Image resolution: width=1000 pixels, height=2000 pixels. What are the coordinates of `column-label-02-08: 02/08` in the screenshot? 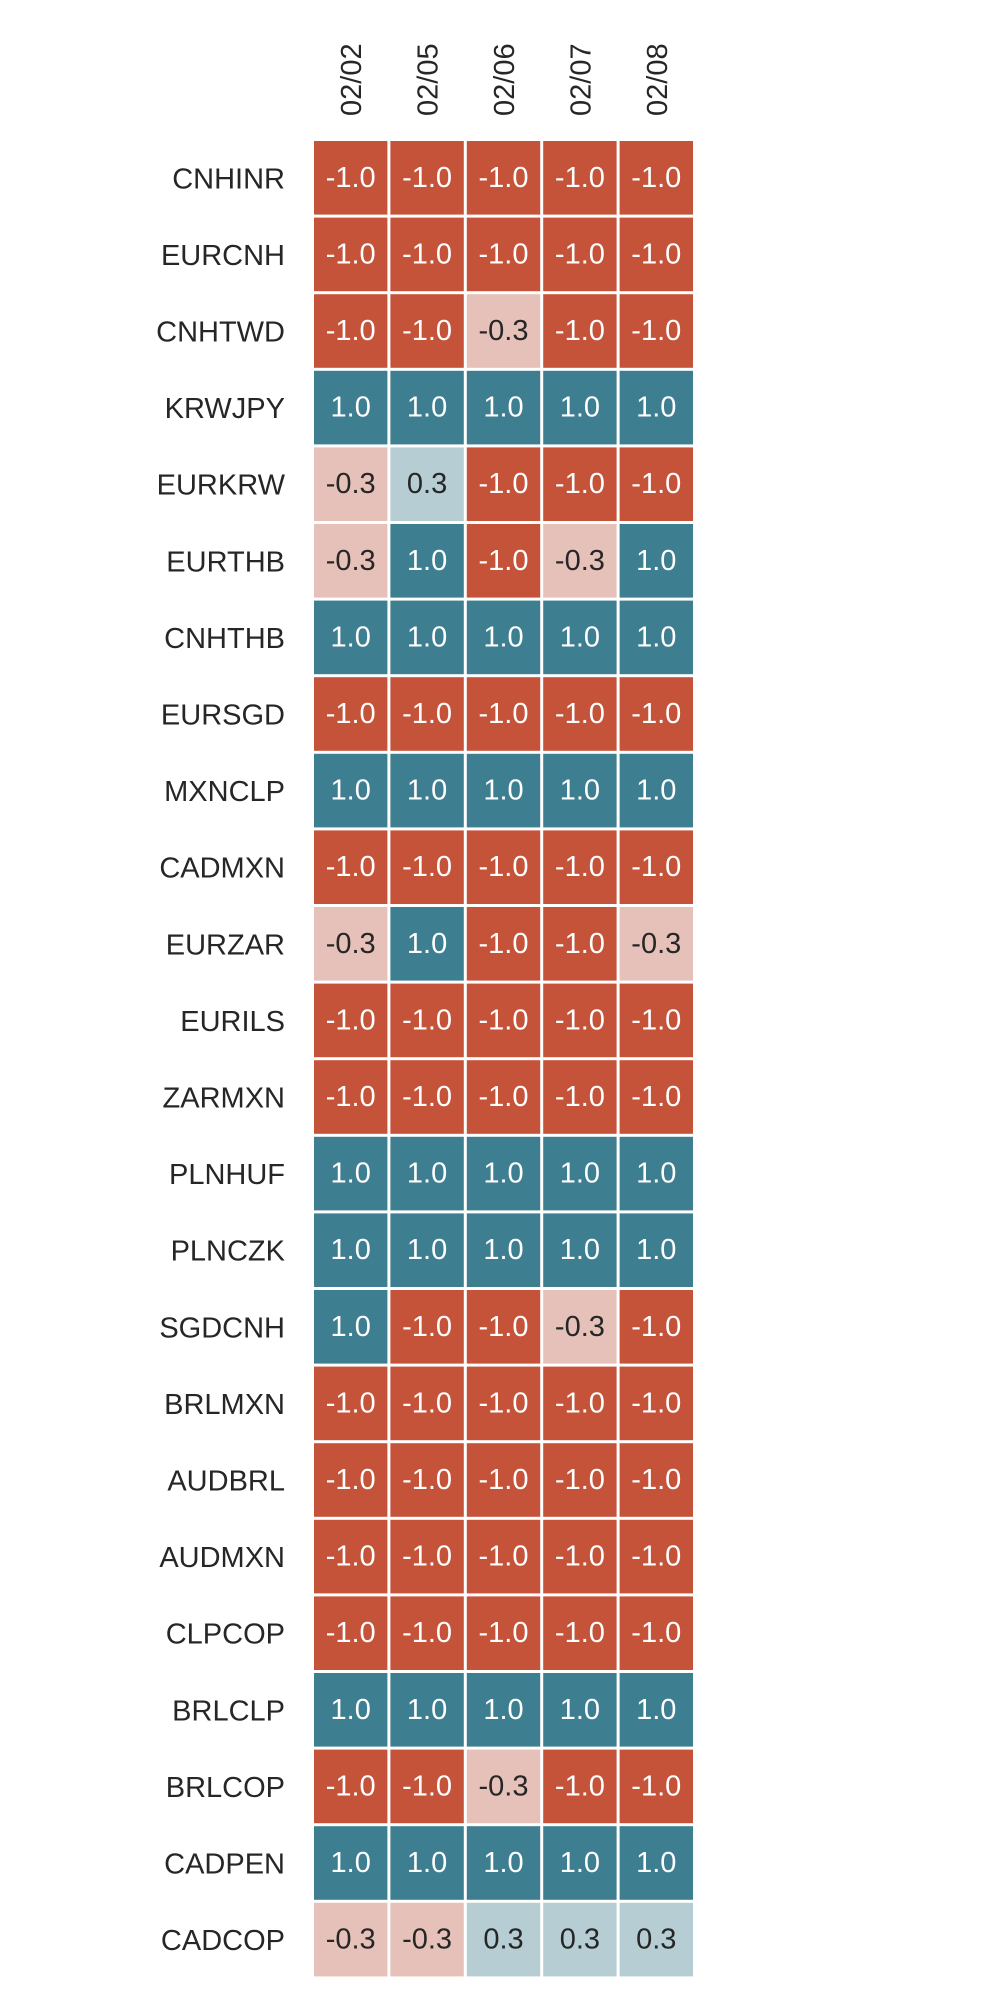 It's located at (658, 79).